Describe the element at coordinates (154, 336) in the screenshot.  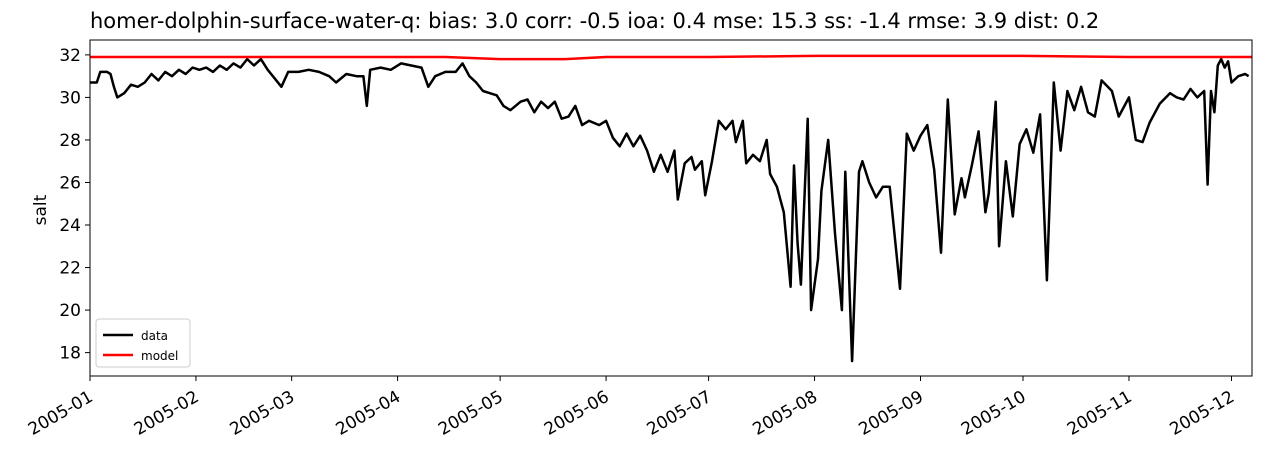
I see `legend-label-data: data` at that location.